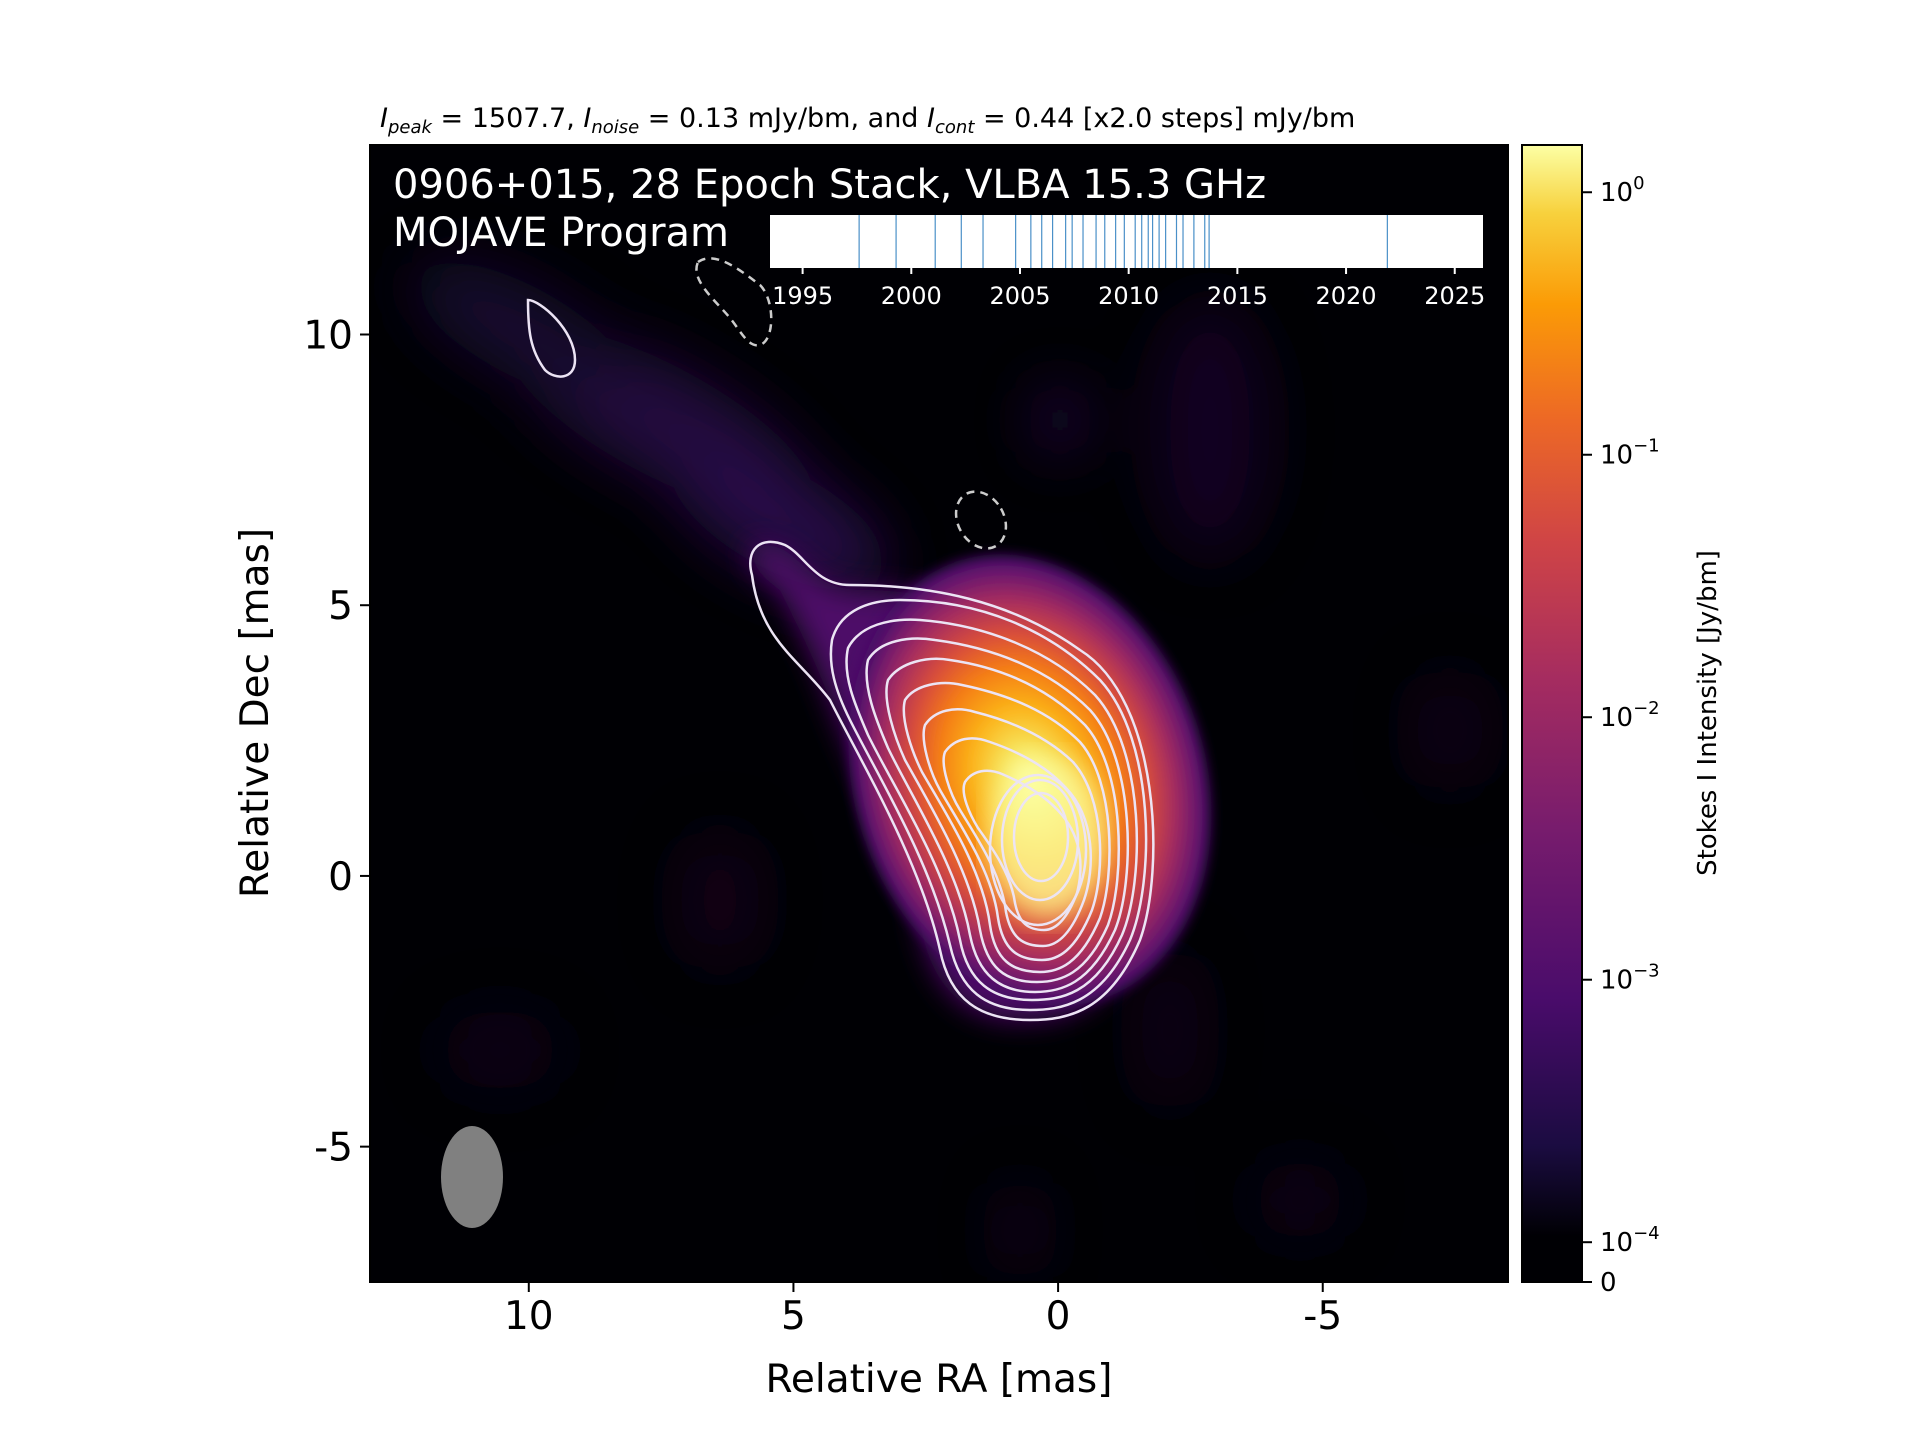  What do you see at coordinates (472, 1177) in the screenshot?
I see `beam-ellipse` at bounding box center [472, 1177].